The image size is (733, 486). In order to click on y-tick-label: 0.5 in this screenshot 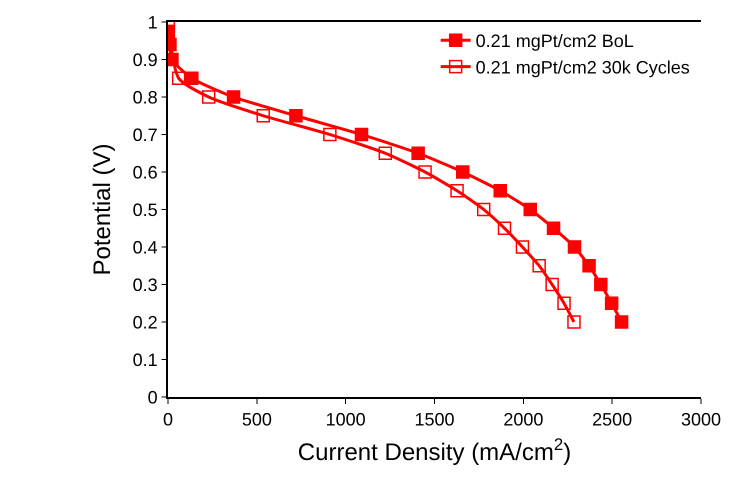, I will do `click(145, 210)`.